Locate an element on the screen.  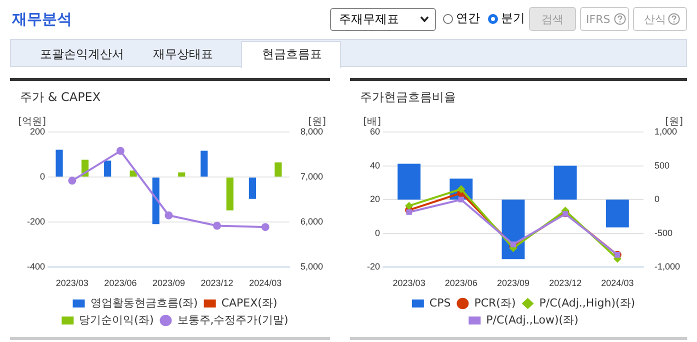
y-tick-label: 20 is located at coordinates (375, 199).